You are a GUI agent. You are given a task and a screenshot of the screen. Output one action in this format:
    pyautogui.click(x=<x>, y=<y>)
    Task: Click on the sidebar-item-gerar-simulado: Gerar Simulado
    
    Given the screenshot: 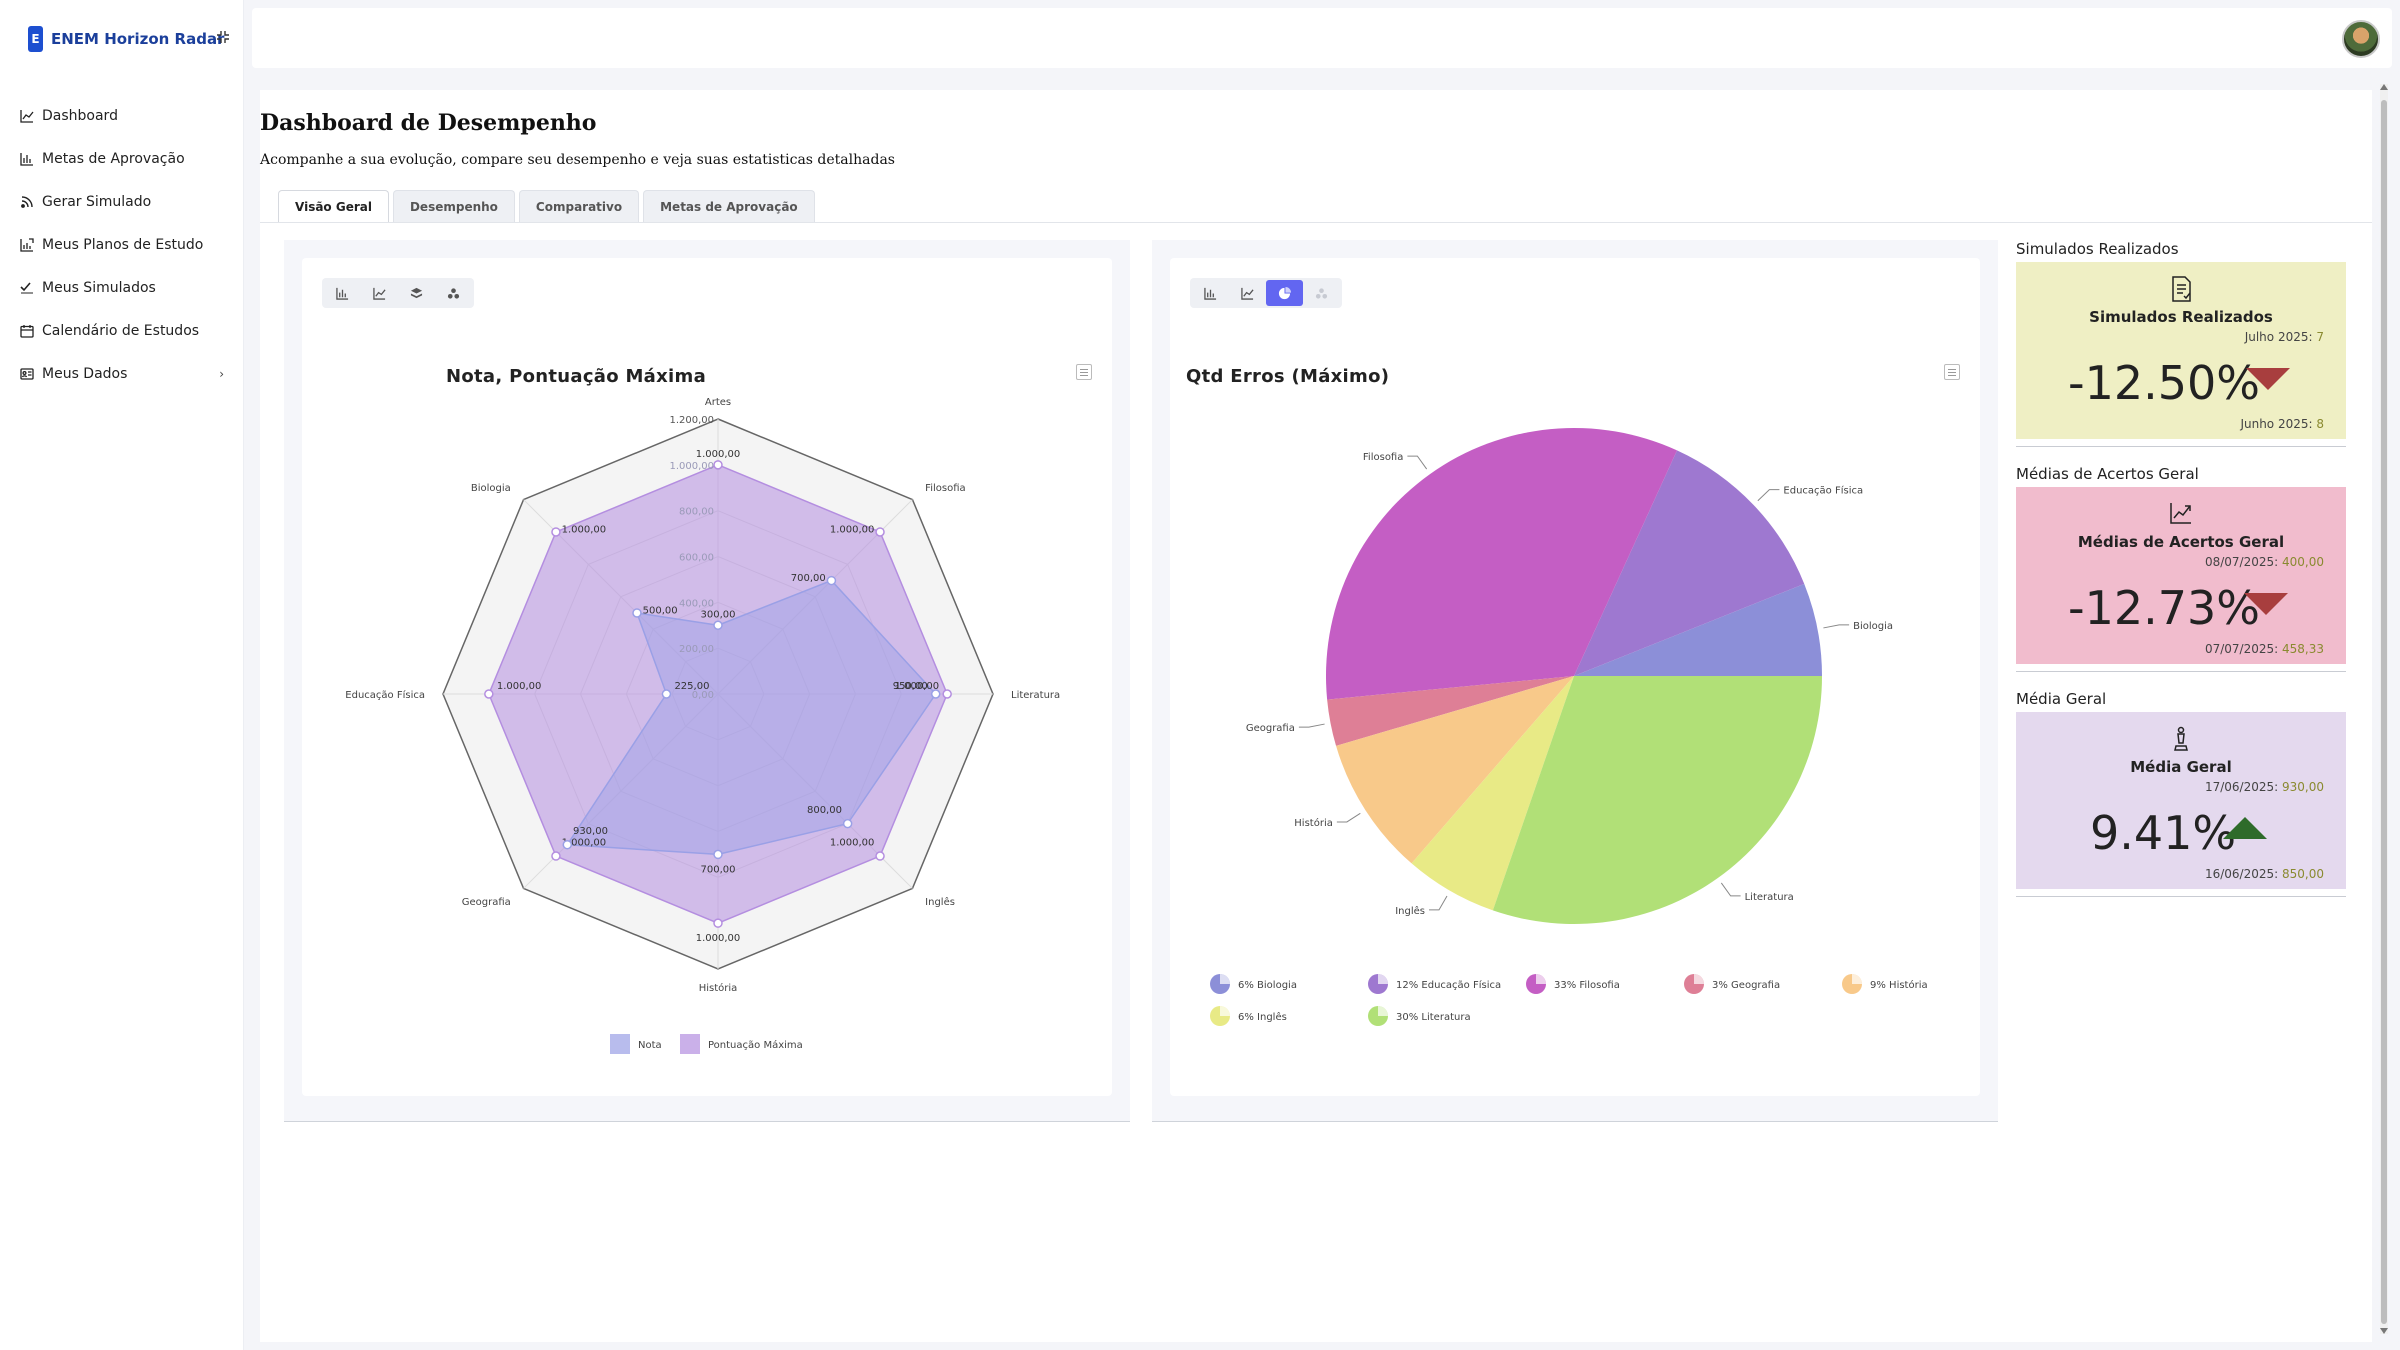 What is the action you would take?
    pyautogui.click(x=125, y=201)
    